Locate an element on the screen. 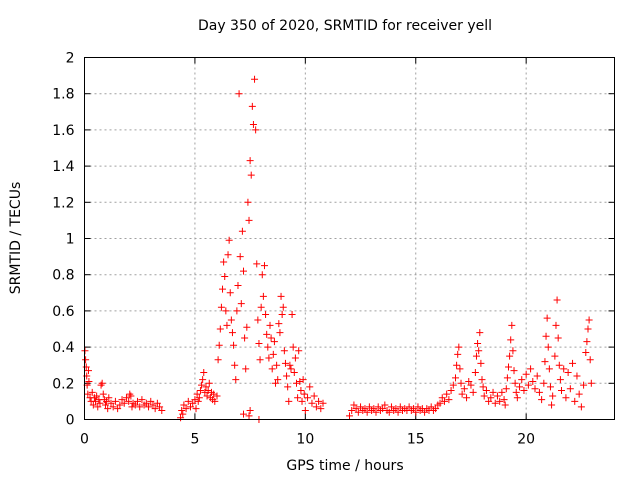  y-tick-label: 2 is located at coordinates (70, 59).